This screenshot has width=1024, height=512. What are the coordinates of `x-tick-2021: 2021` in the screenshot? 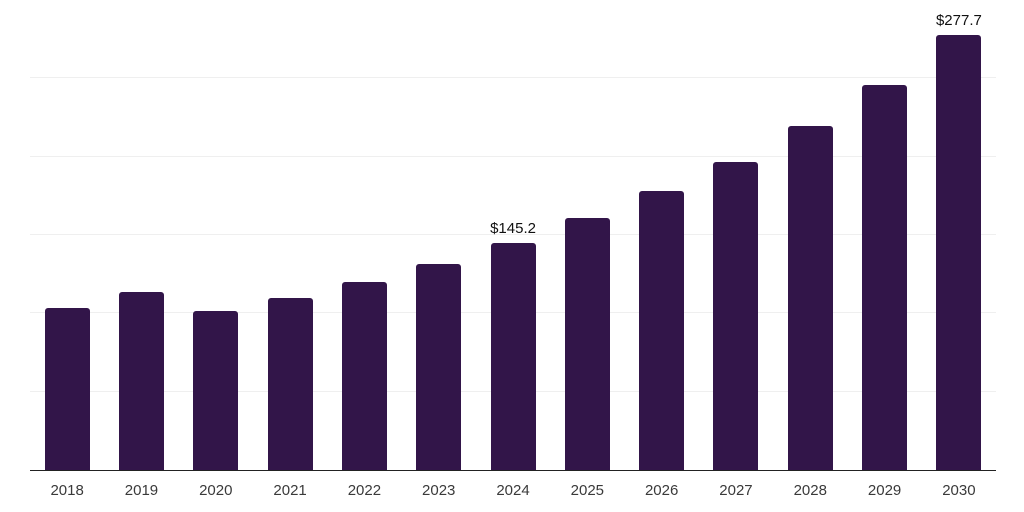 It's located at (290, 490).